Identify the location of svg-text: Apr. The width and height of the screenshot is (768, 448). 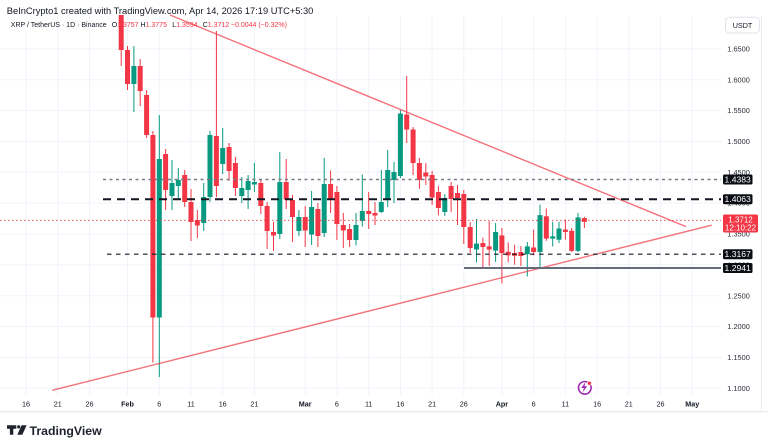
(502, 404).